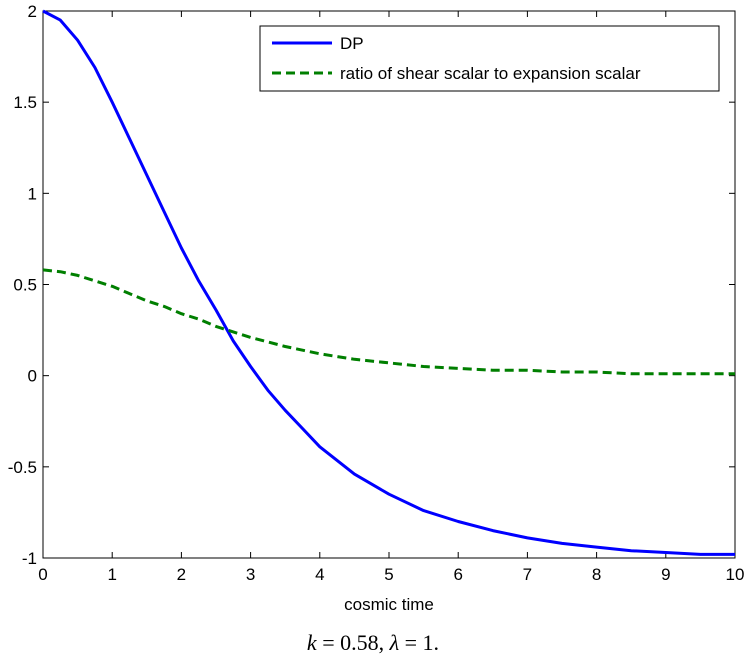  What do you see at coordinates (457, 574) in the screenshot?
I see `x-tick-label: 6` at bounding box center [457, 574].